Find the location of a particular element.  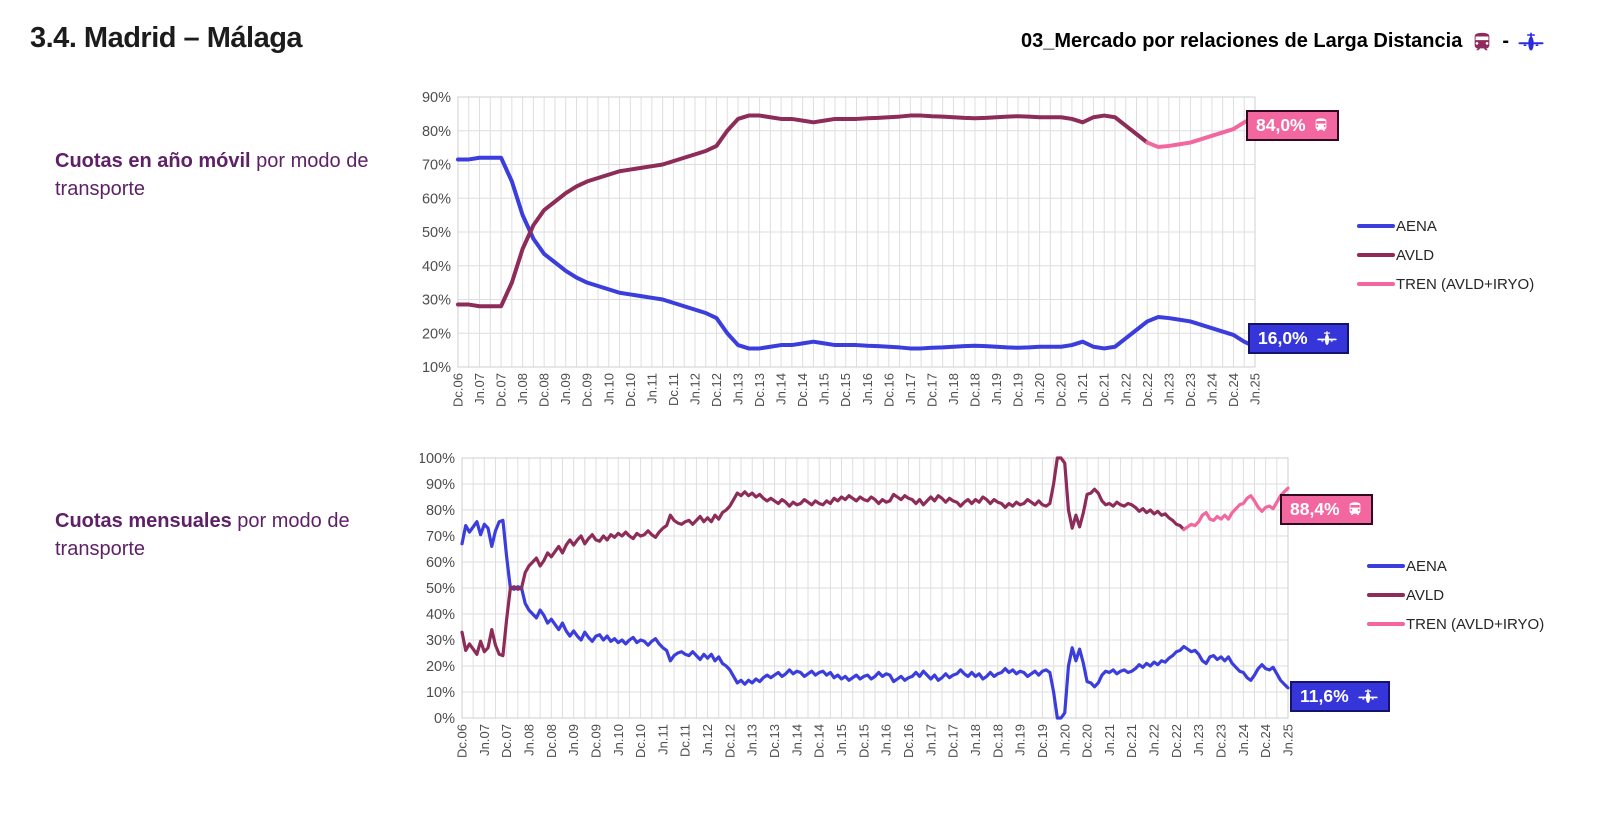

air-share-value-badge: 16,0% is located at coordinates (1298, 338).